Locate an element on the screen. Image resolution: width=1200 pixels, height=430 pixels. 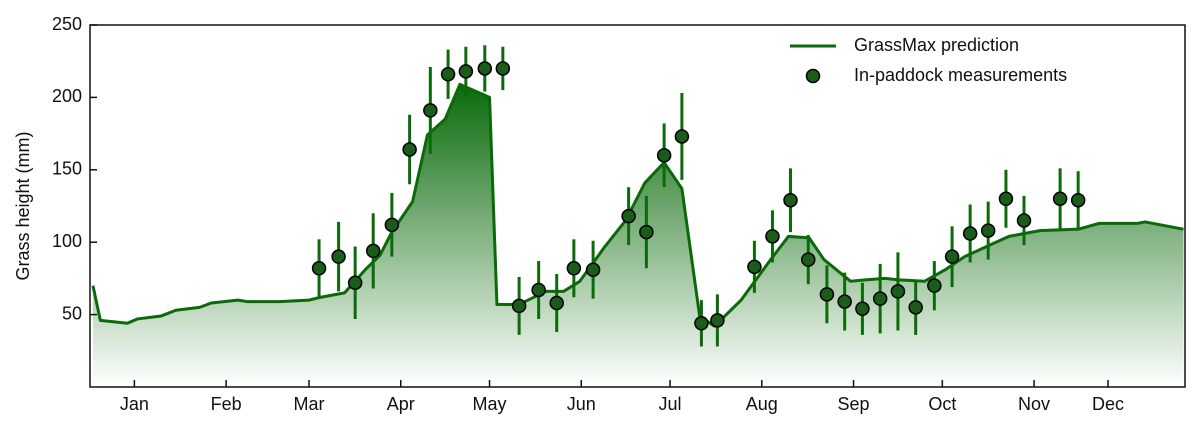
x-tick-label: Jun is located at coordinates (581, 404).